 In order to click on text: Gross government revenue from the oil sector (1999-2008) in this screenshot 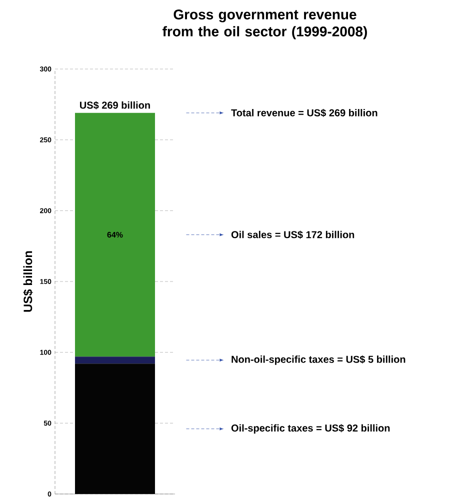, I will do `click(264, 25)`.